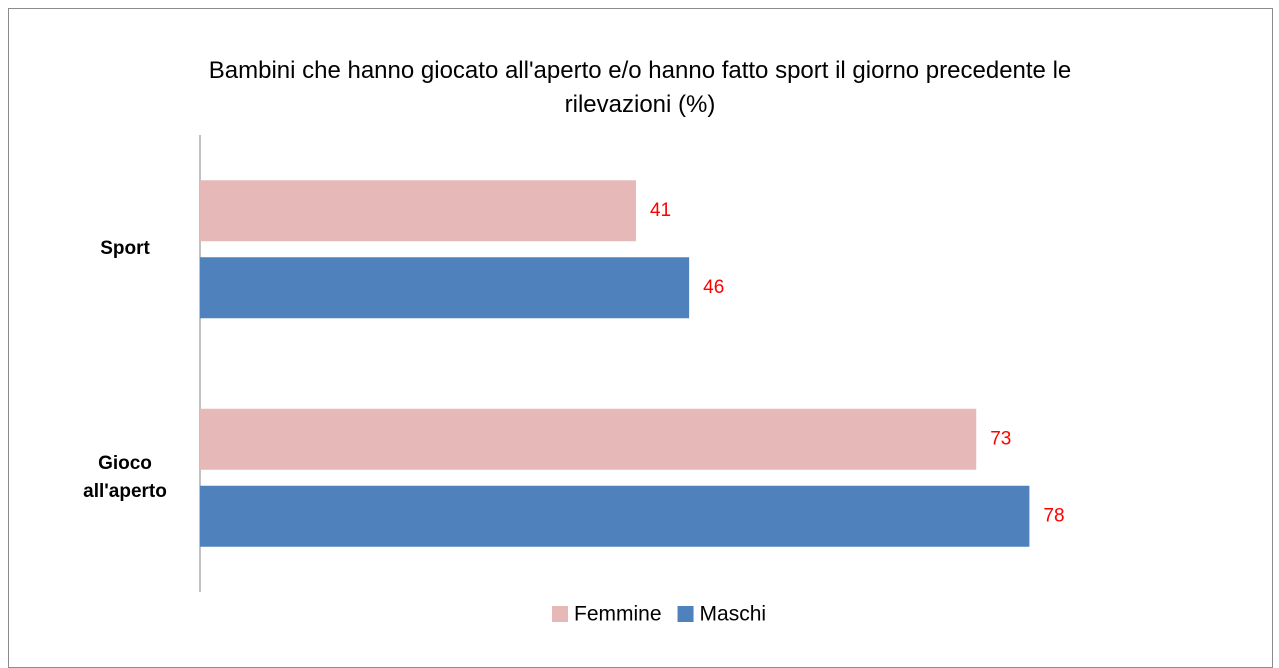  What do you see at coordinates (713, 287) in the screenshot?
I see `data-label: 46` at bounding box center [713, 287].